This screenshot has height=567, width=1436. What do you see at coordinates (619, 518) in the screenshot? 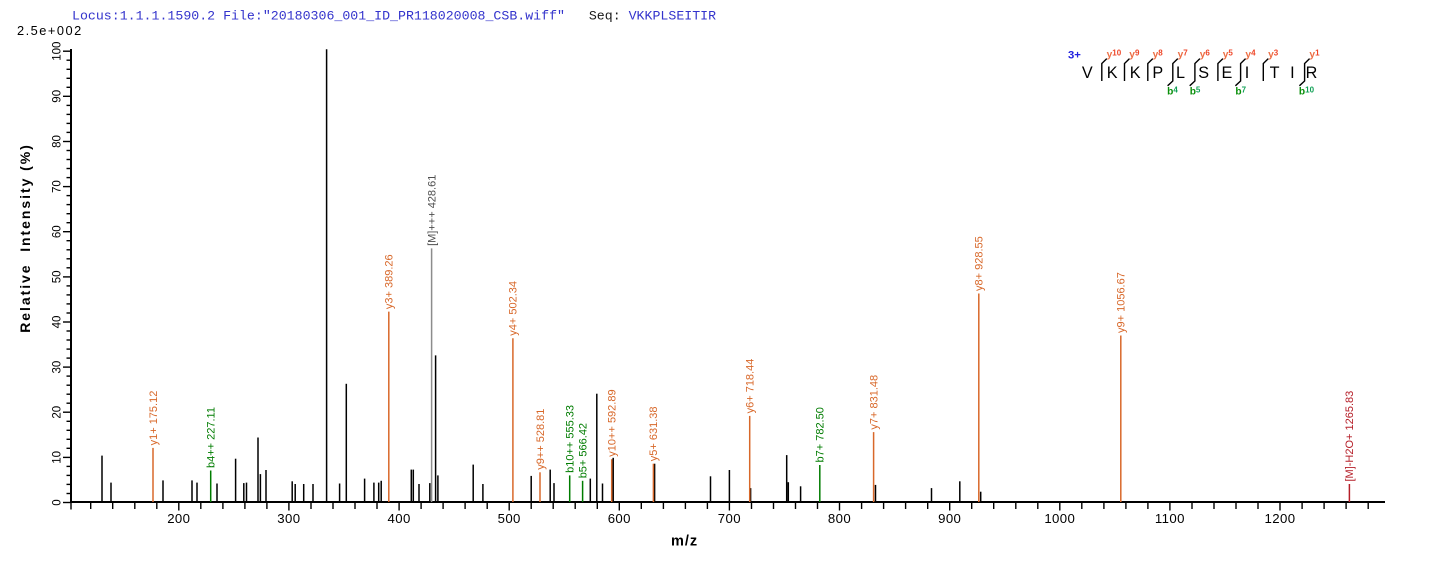
I see `svg-text: 600` at bounding box center [619, 518].